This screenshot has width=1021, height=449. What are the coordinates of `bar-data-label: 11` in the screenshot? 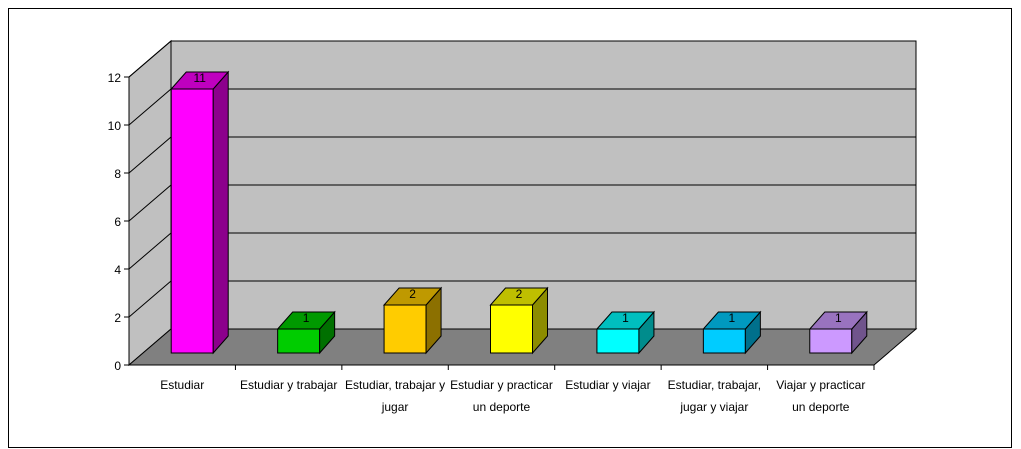 It's located at (199, 78).